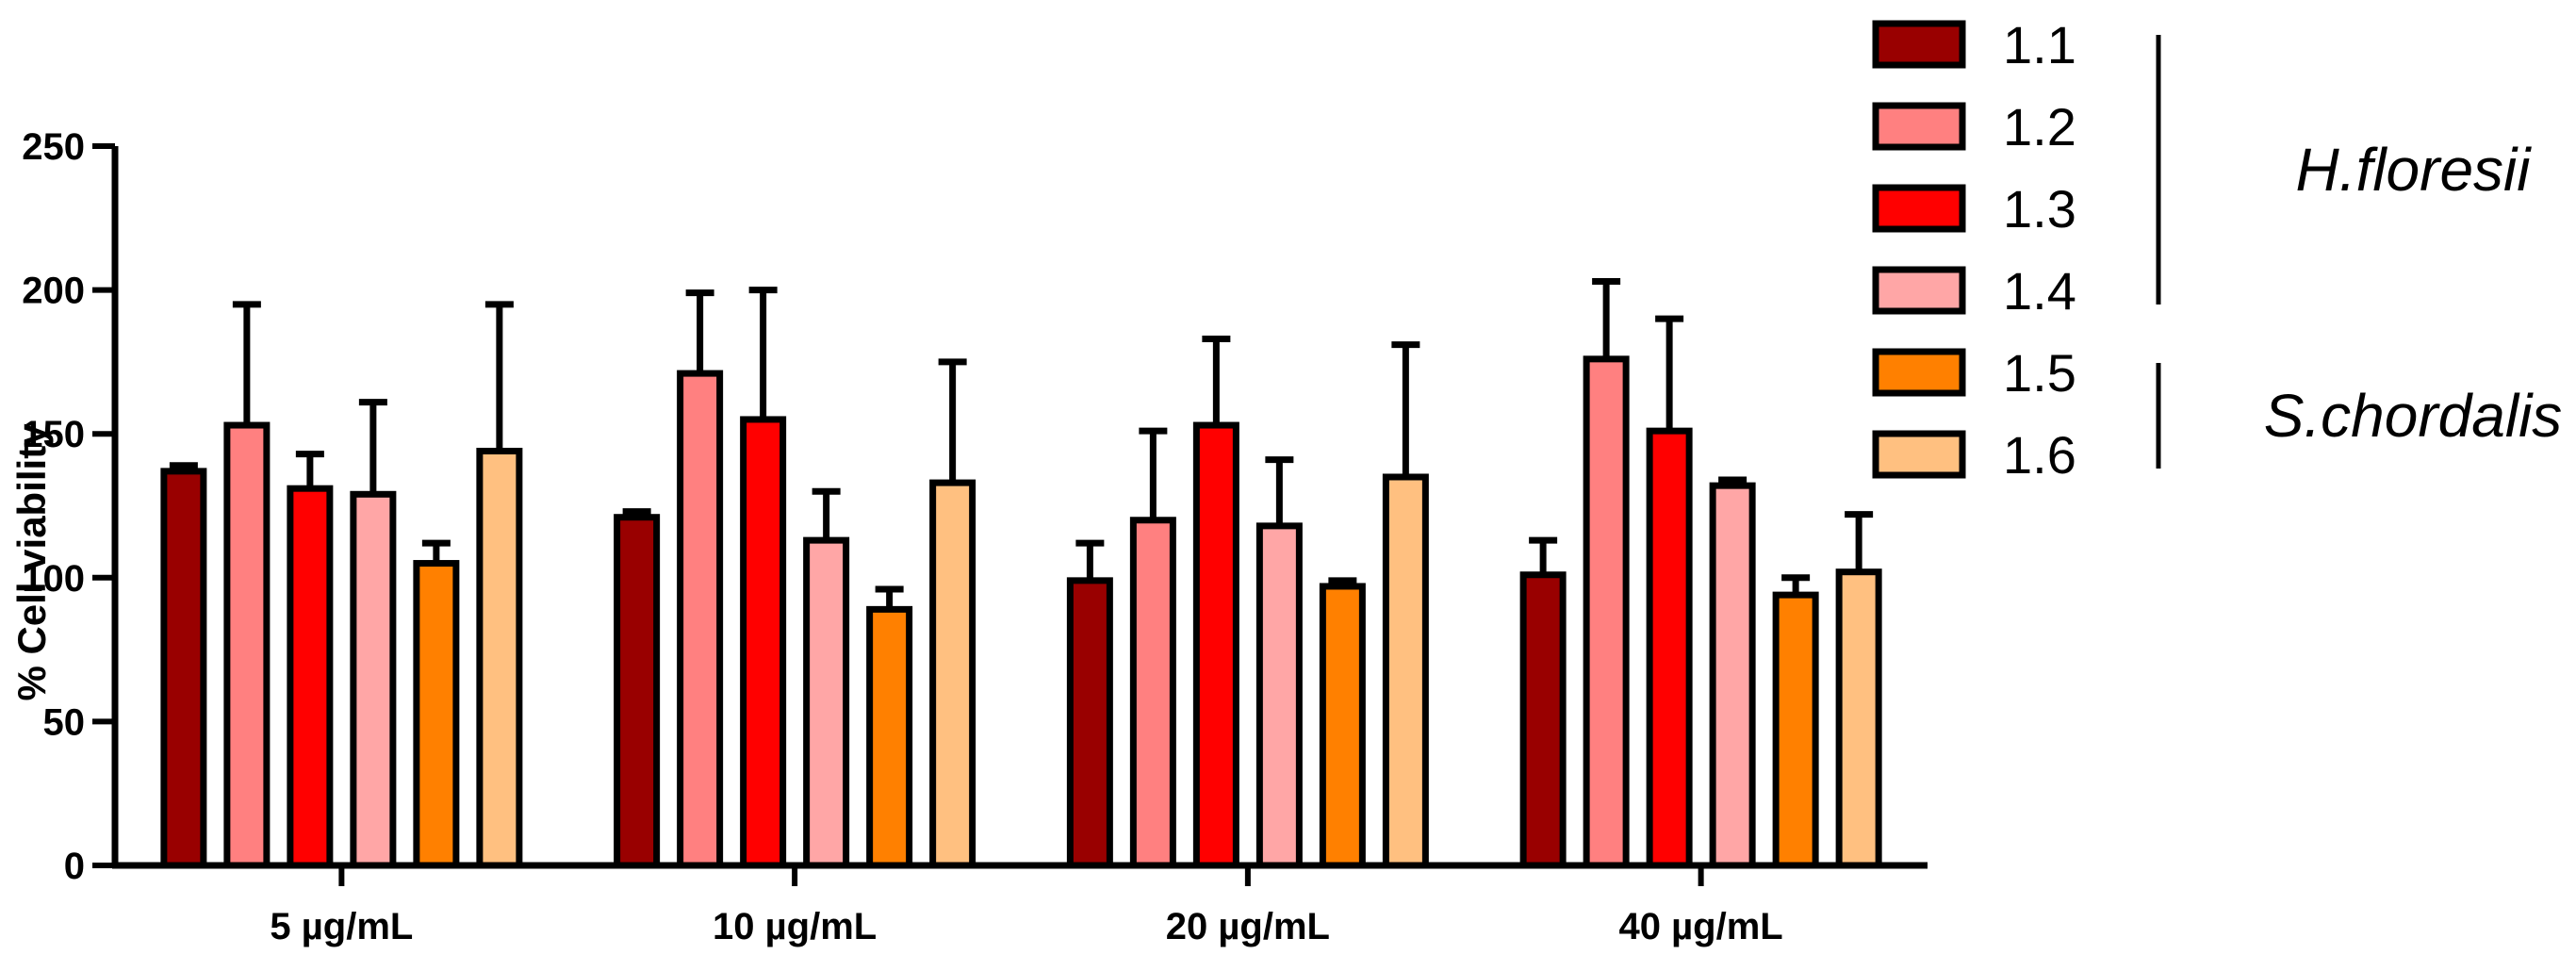 Image resolution: width=2576 pixels, height=971 pixels. I want to click on x-tick-label: 5 µg/mL, so click(341, 926).